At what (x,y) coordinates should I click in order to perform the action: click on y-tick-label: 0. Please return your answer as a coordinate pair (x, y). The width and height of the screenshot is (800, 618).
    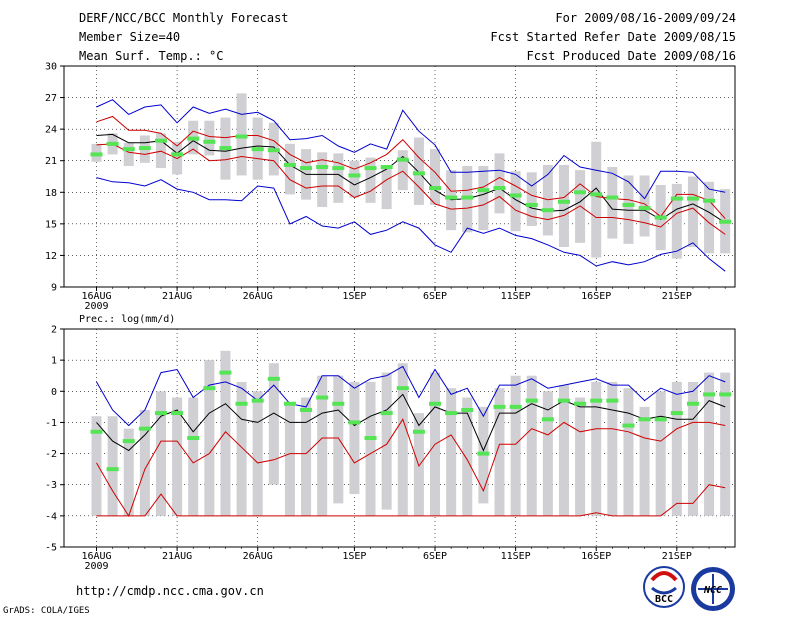
    Looking at the image, I should click on (54, 392).